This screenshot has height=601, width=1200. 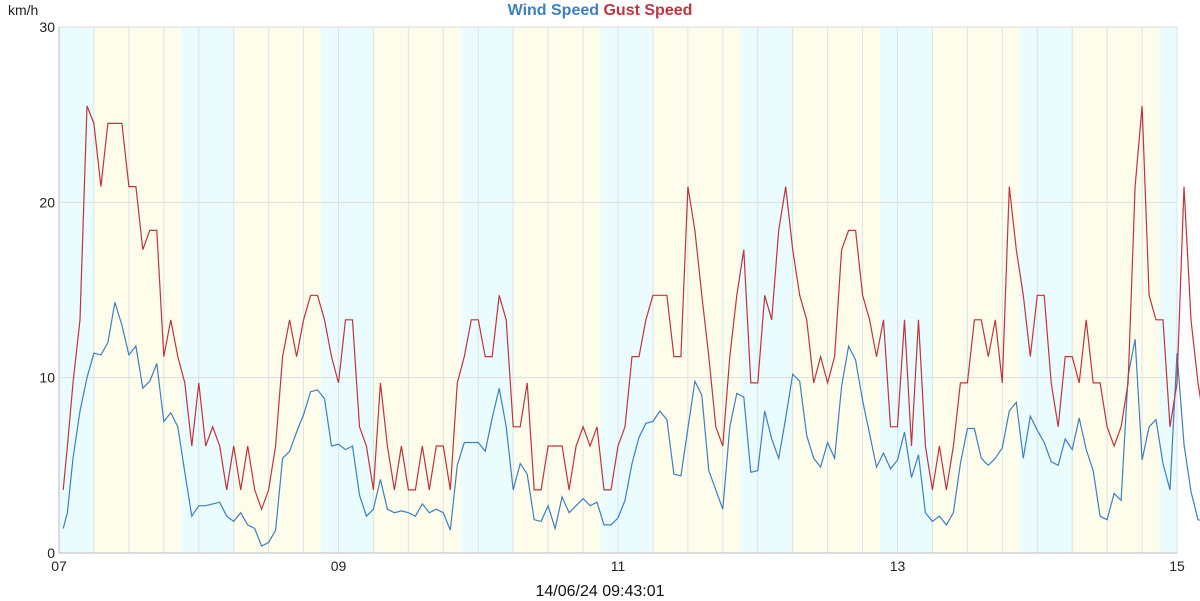 I want to click on timestamp-label: 14/06/24 09:43:01, so click(x=600, y=591).